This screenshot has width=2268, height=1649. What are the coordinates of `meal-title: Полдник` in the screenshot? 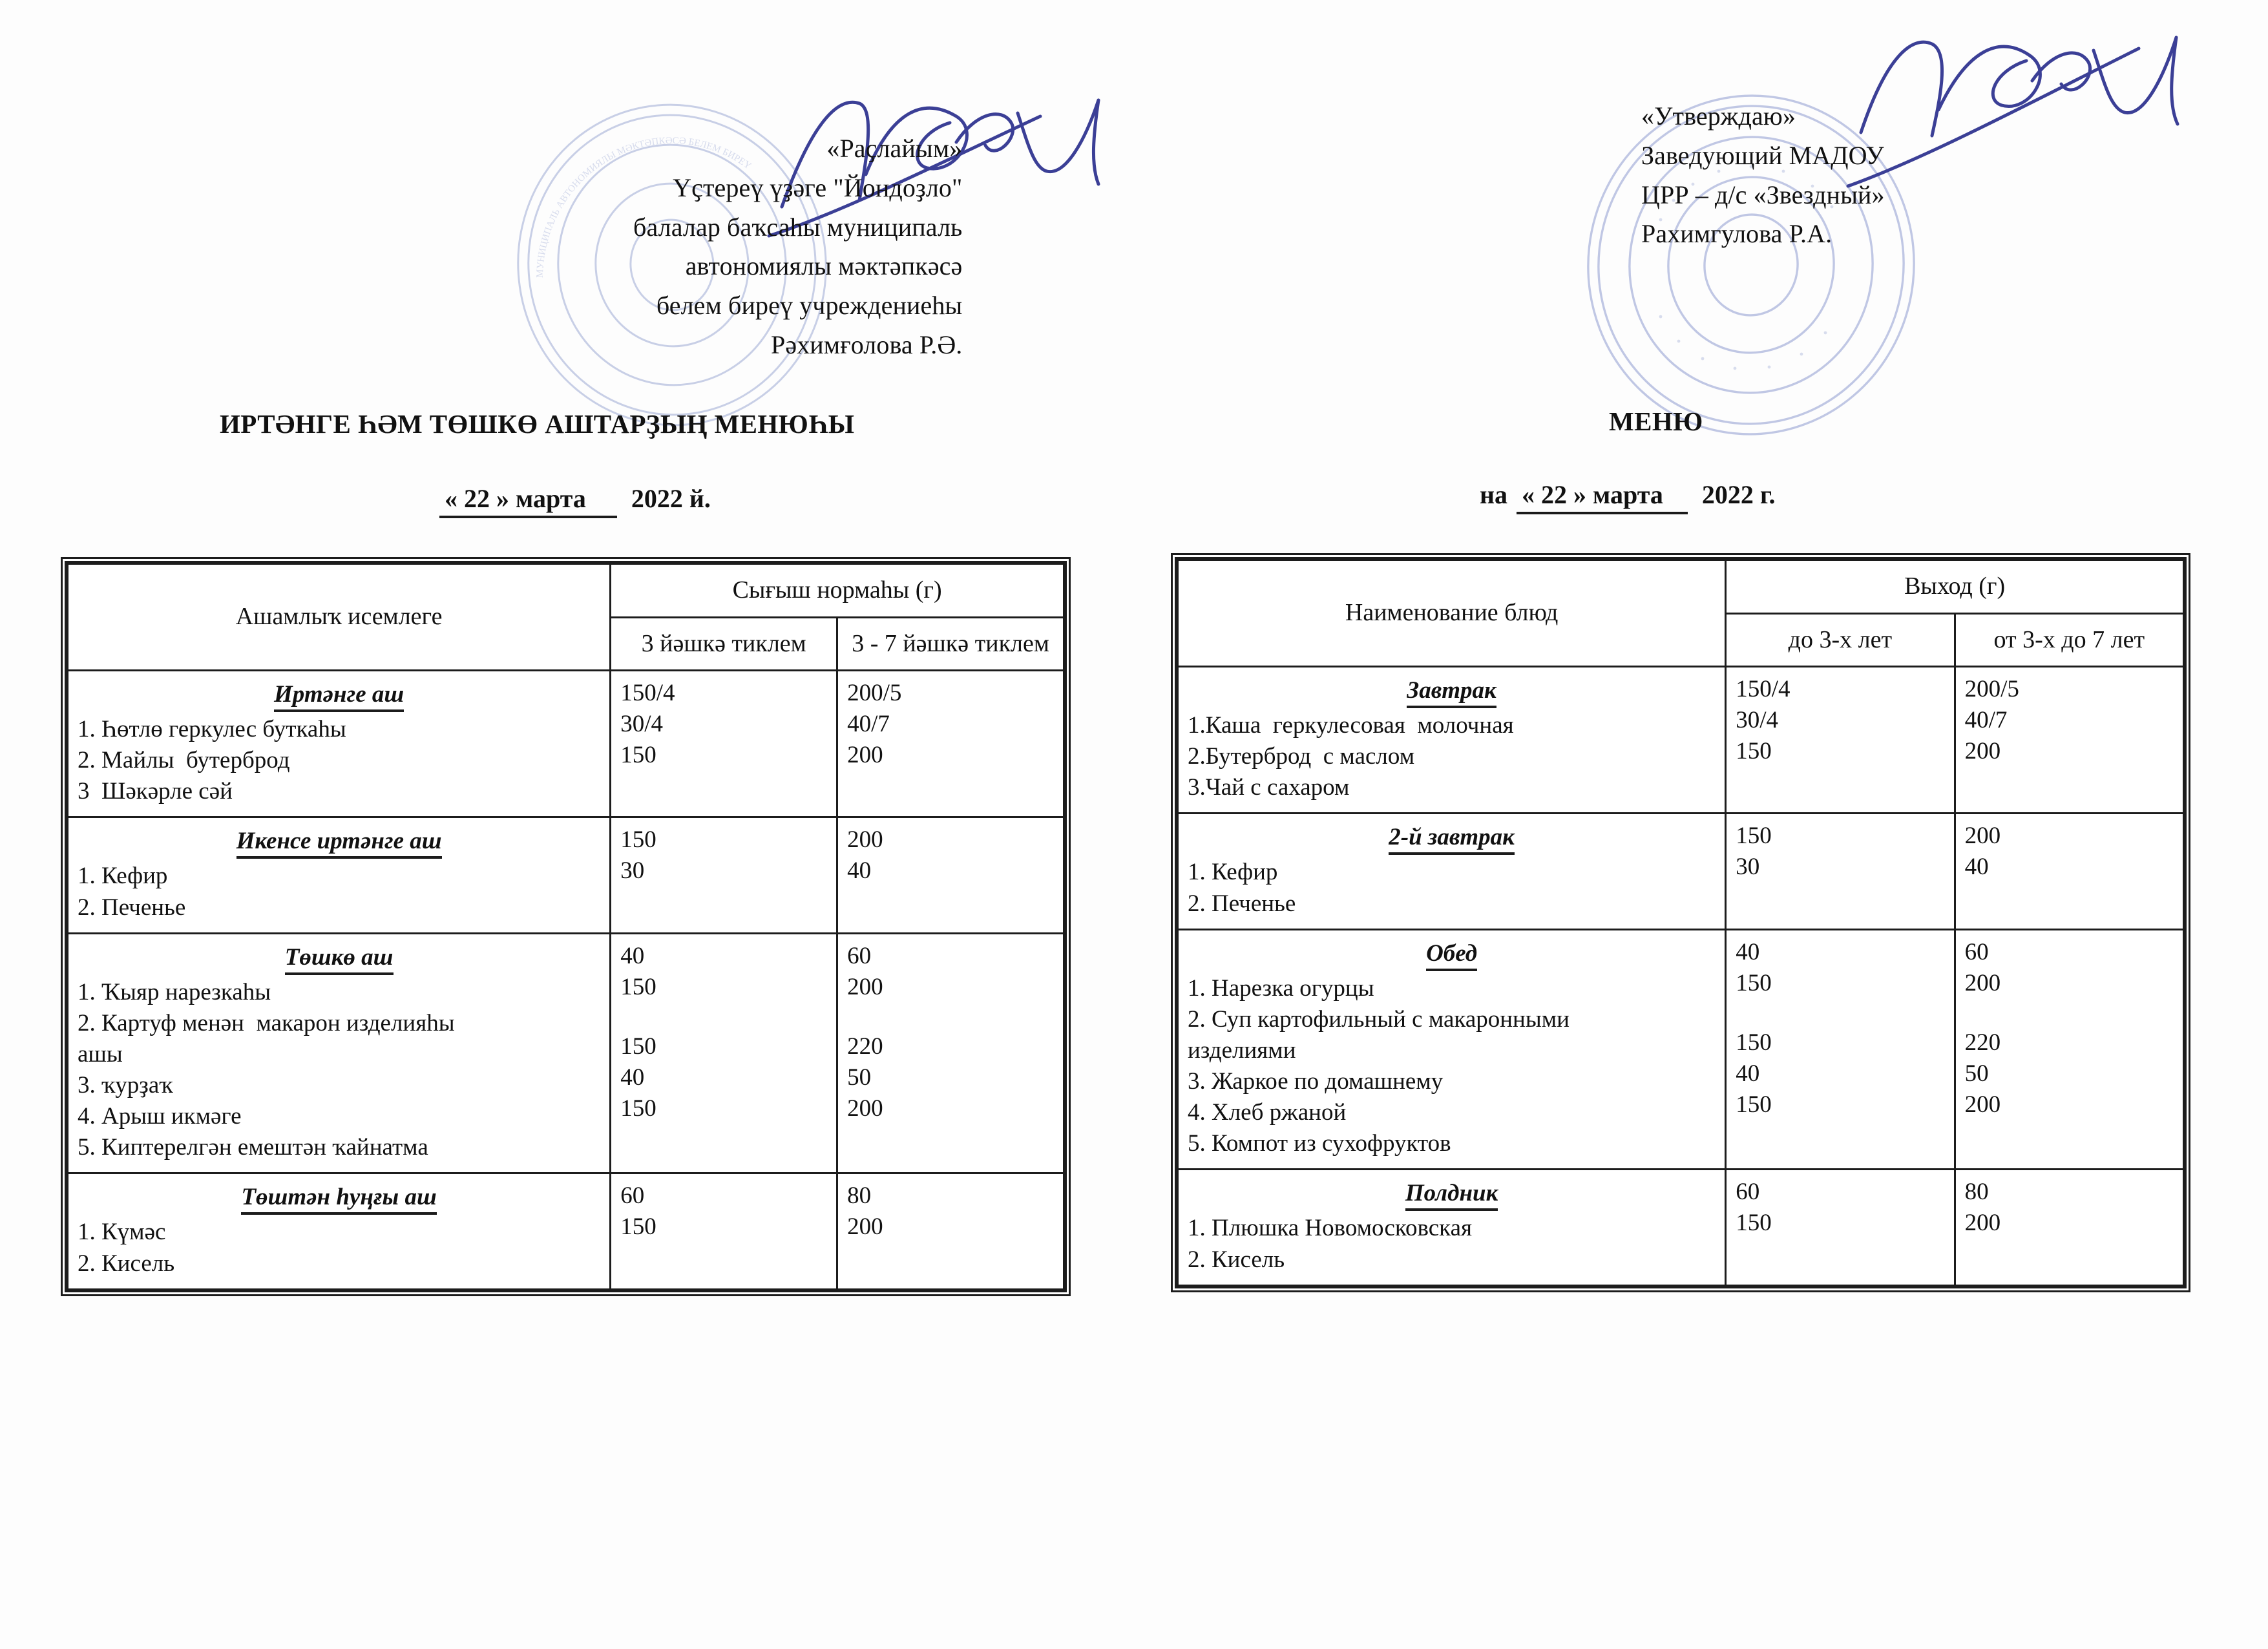 It's located at (1452, 1195).